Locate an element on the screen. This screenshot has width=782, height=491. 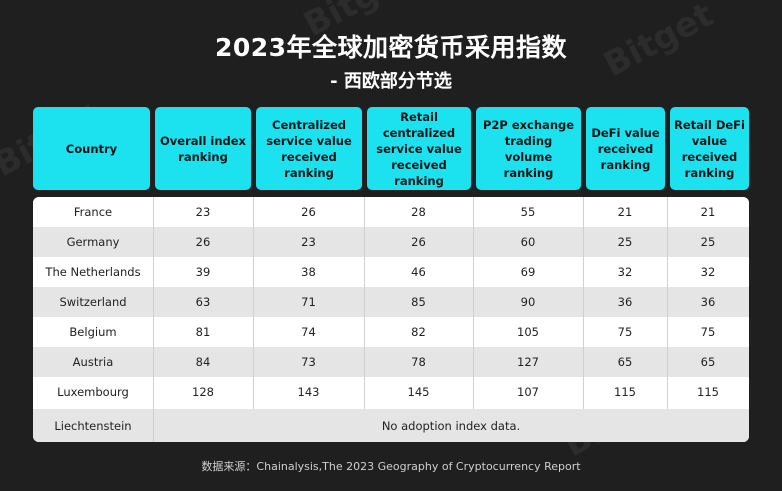
value-cell: 84 is located at coordinates (203, 362).